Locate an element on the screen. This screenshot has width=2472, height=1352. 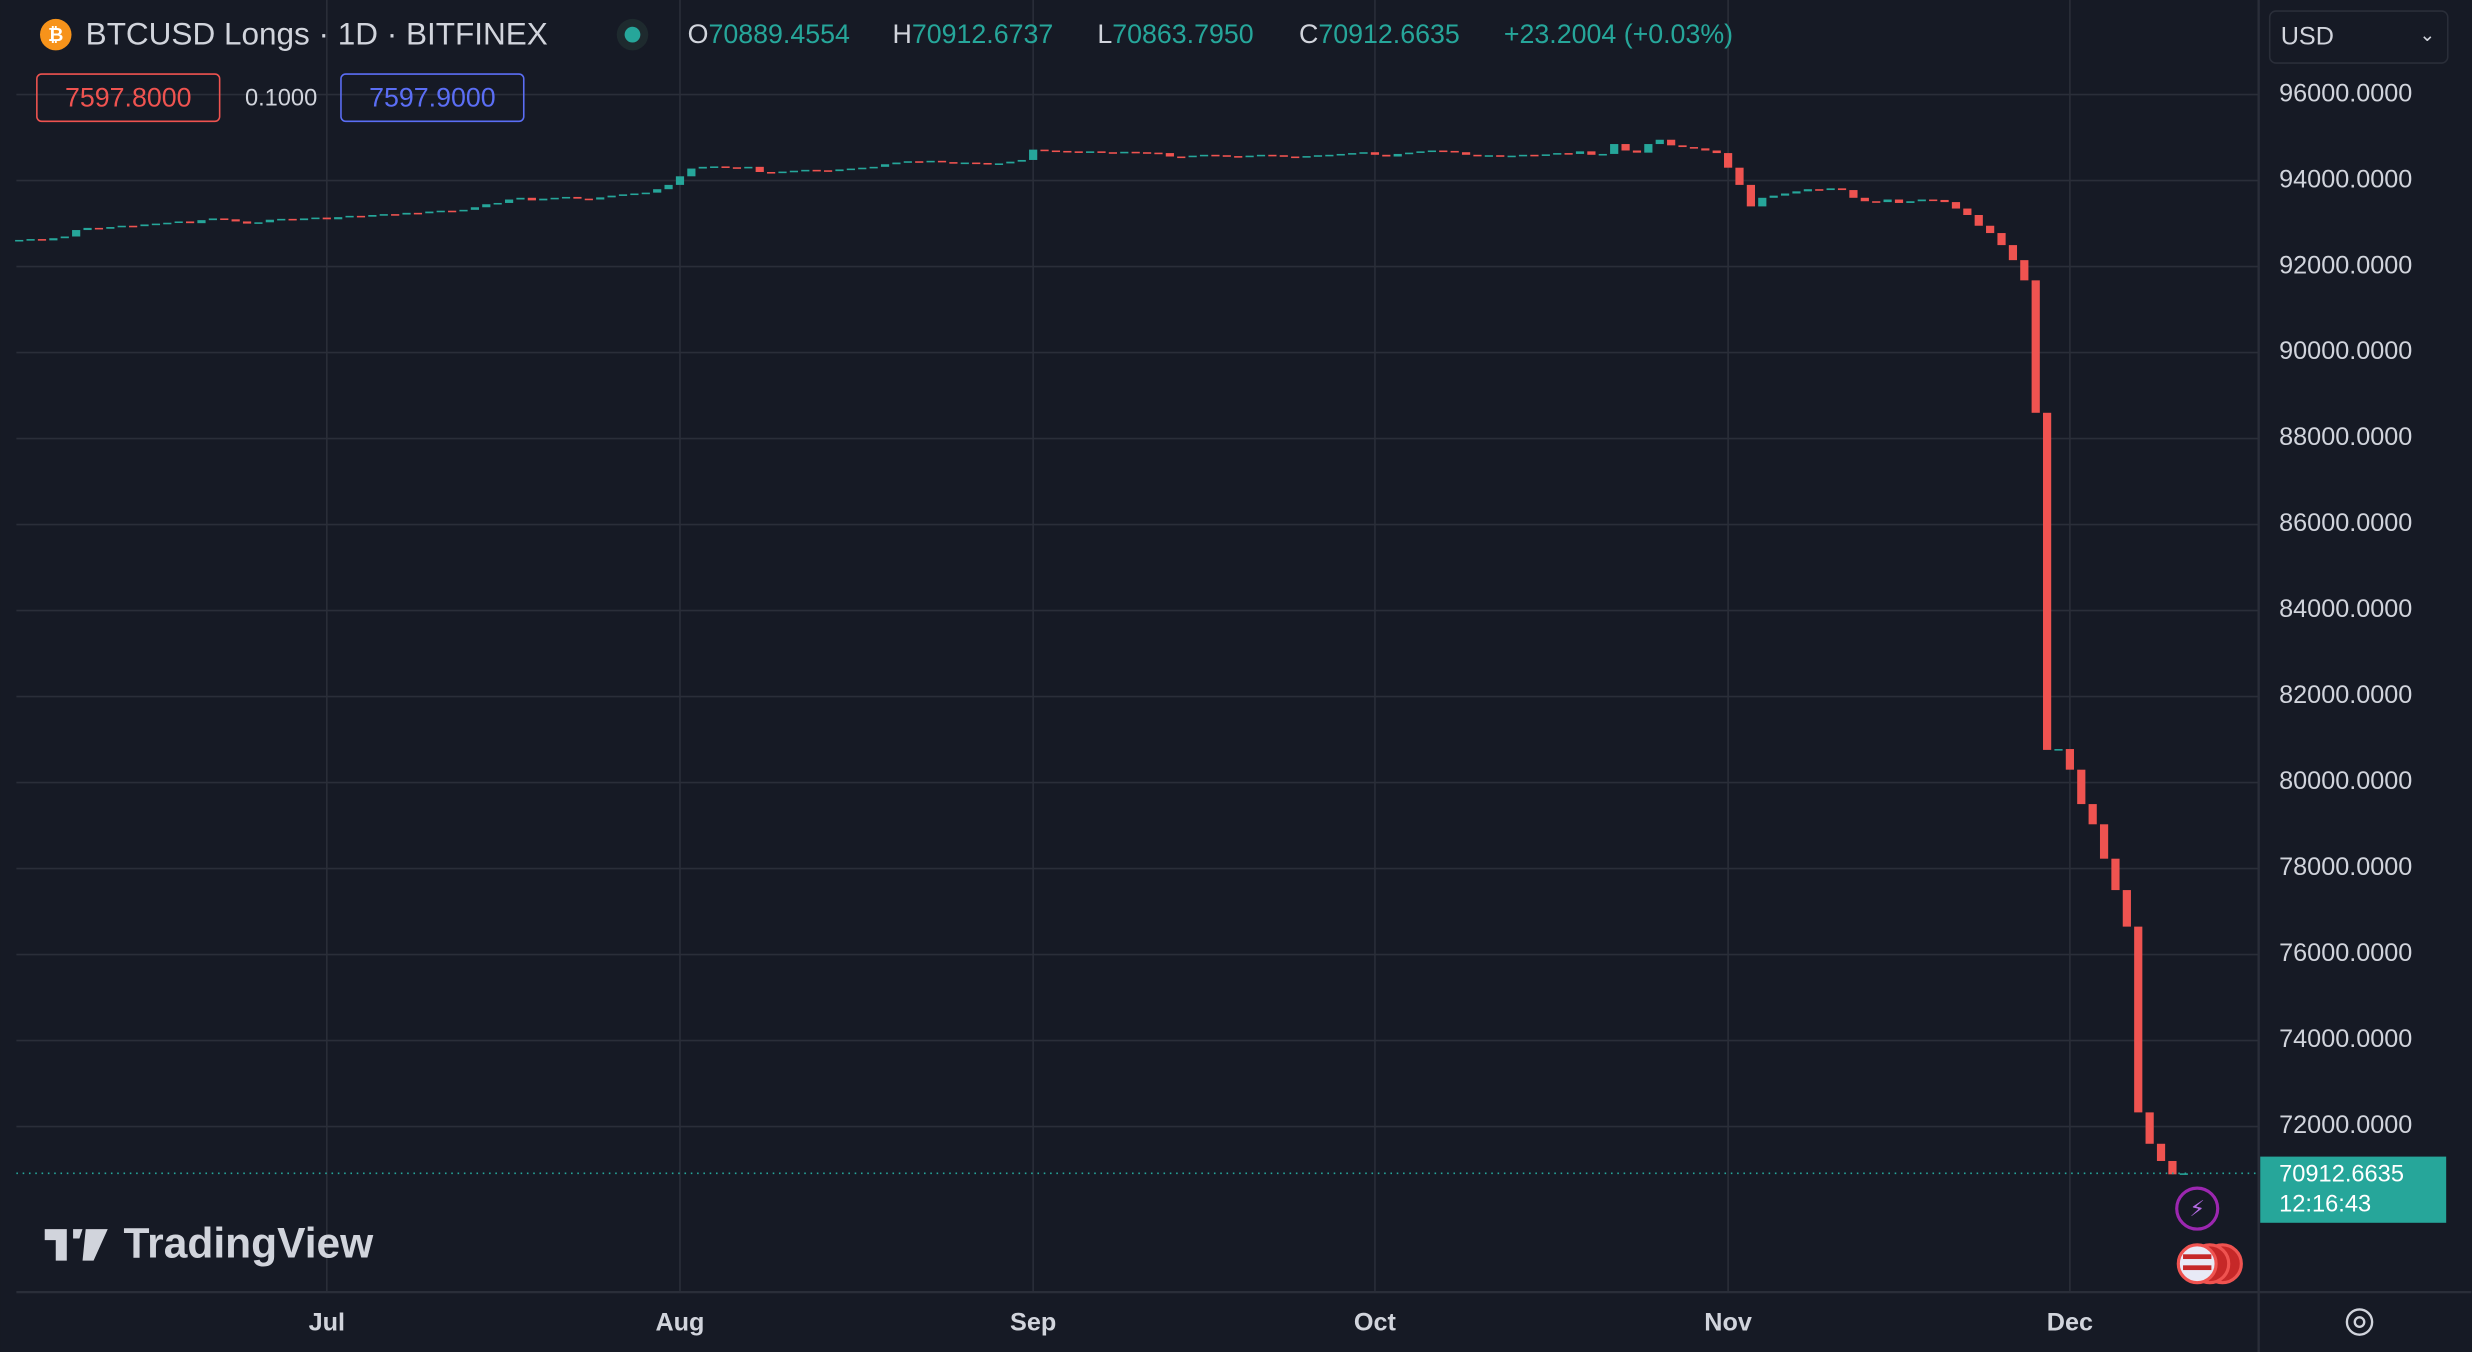
buy-button is located at coordinates (432, 98).